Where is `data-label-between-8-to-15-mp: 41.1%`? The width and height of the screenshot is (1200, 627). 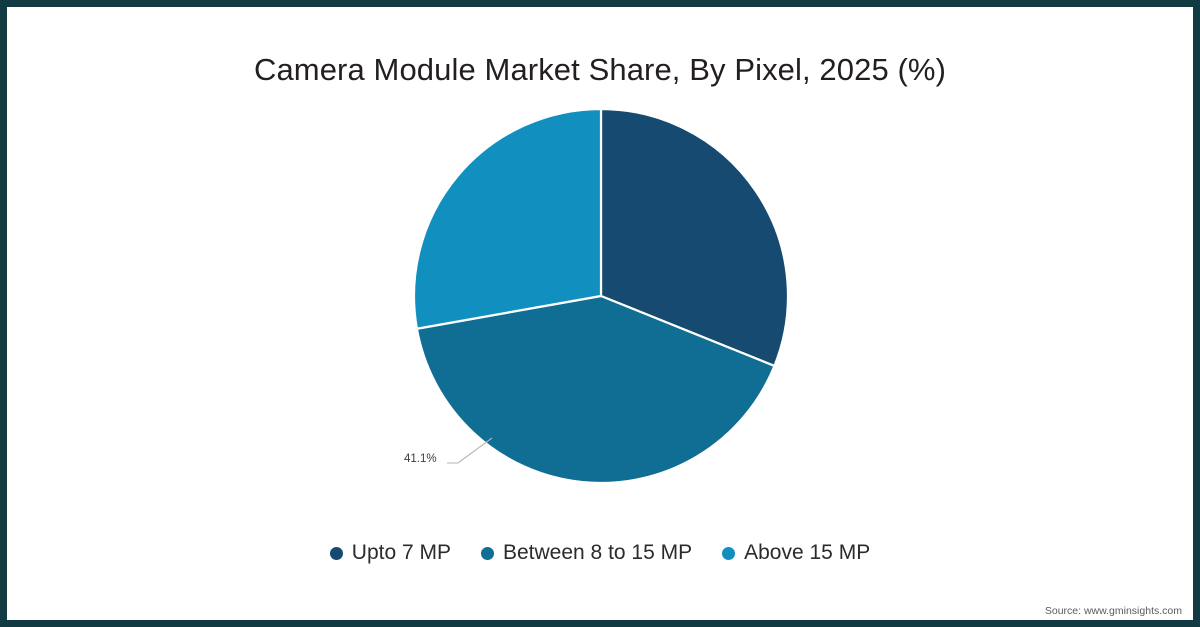 data-label-between-8-to-15-mp: 41.1% is located at coordinates (420, 459).